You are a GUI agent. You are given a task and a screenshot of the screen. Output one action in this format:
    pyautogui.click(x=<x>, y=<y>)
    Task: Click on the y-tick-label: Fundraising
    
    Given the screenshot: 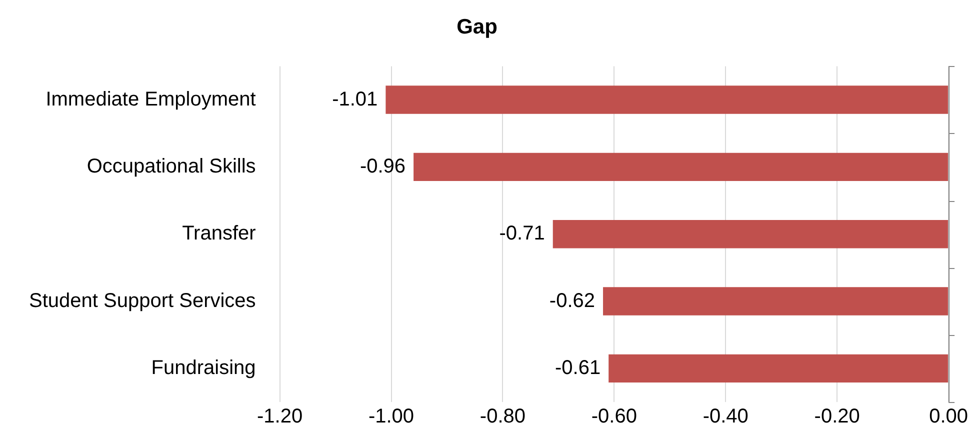 What is the action you would take?
    pyautogui.click(x=203, y=367)
    